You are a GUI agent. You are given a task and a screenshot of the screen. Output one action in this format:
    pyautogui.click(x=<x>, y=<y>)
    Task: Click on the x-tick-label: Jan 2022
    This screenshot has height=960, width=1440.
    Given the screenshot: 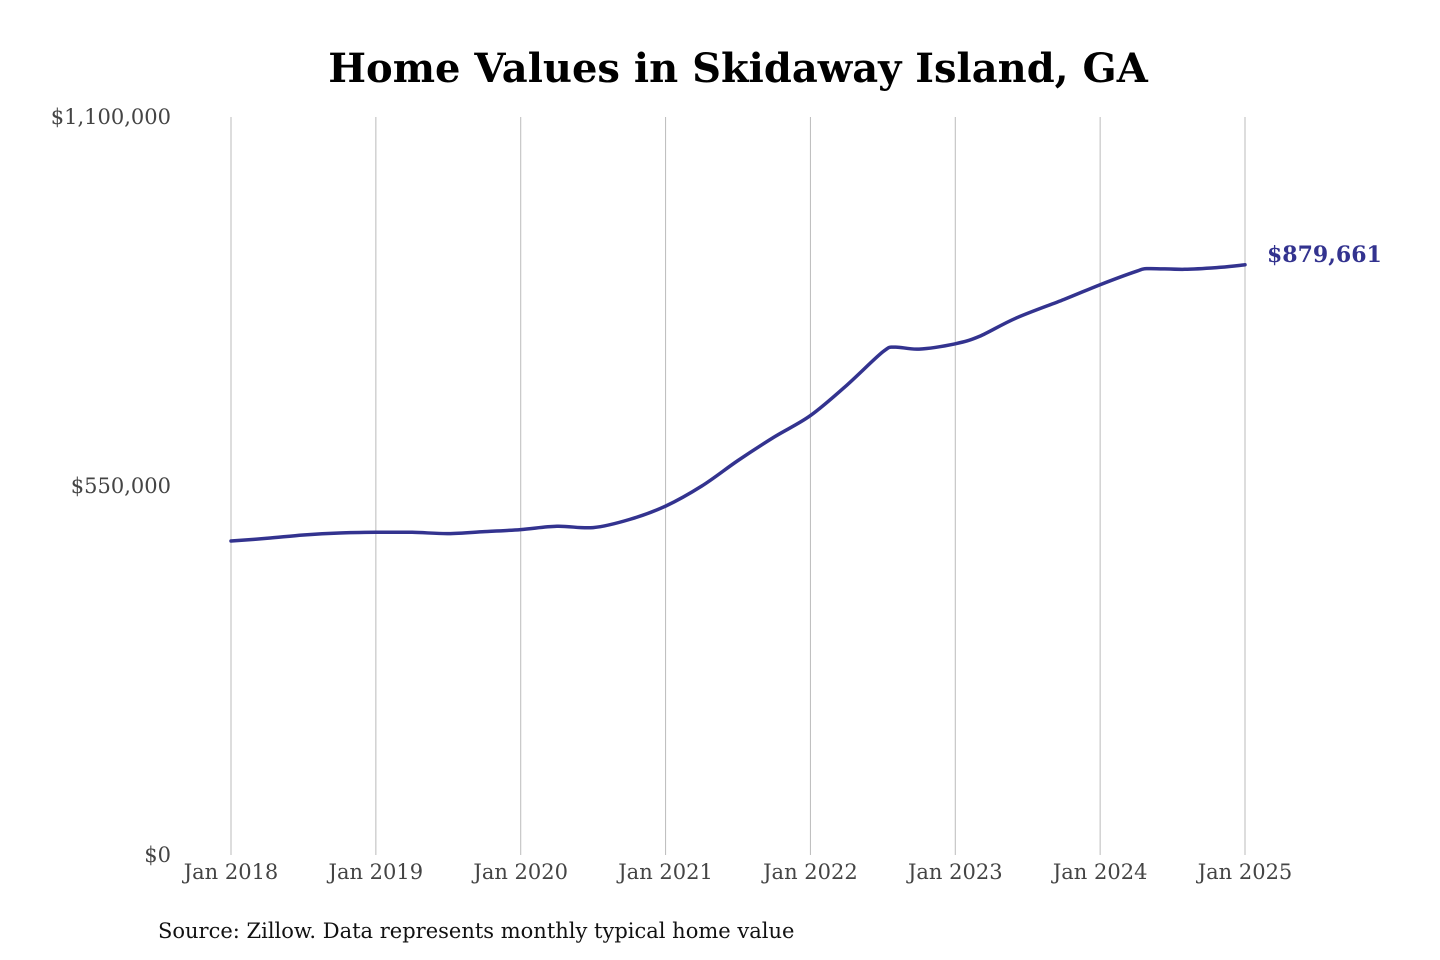 What is the action you would take?
    pyautogui.click(x=809, y=872)
    